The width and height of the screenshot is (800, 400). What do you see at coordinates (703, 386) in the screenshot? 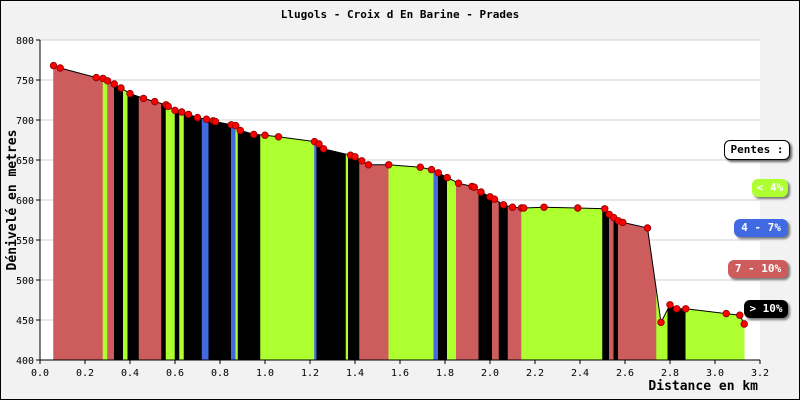
I see `x-axis-label: Distance en km` at bounding box center [703, 386].